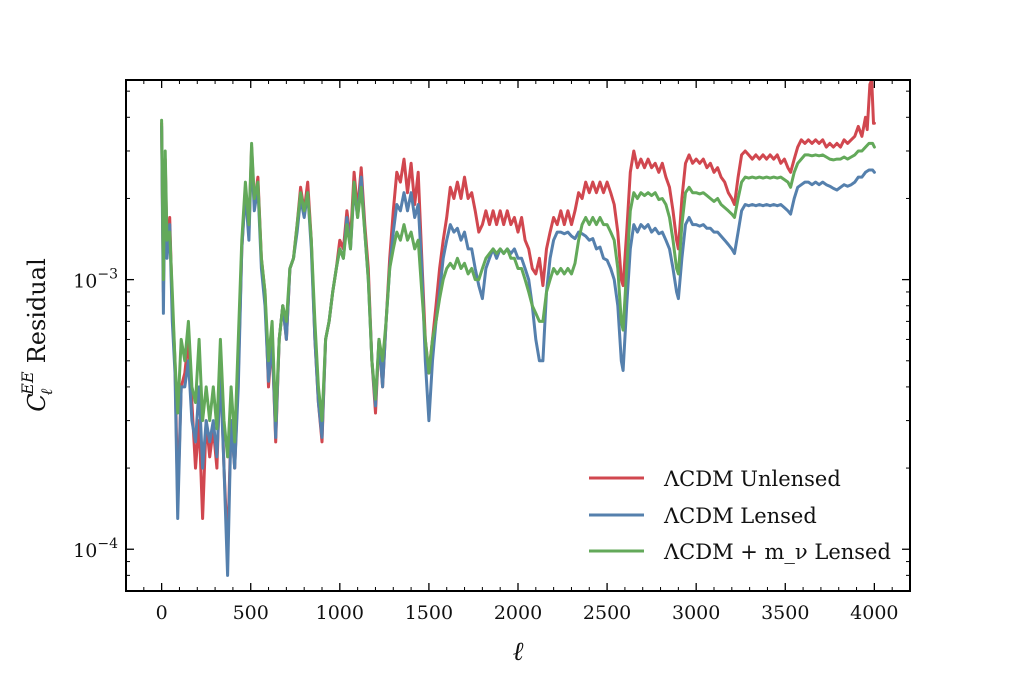 This screenshot has height=674, width=1011. What do you see at coordinates (37, 402) in the screenshot?
I see `y-axis-label-main: C` at bounding box center [37, 402].